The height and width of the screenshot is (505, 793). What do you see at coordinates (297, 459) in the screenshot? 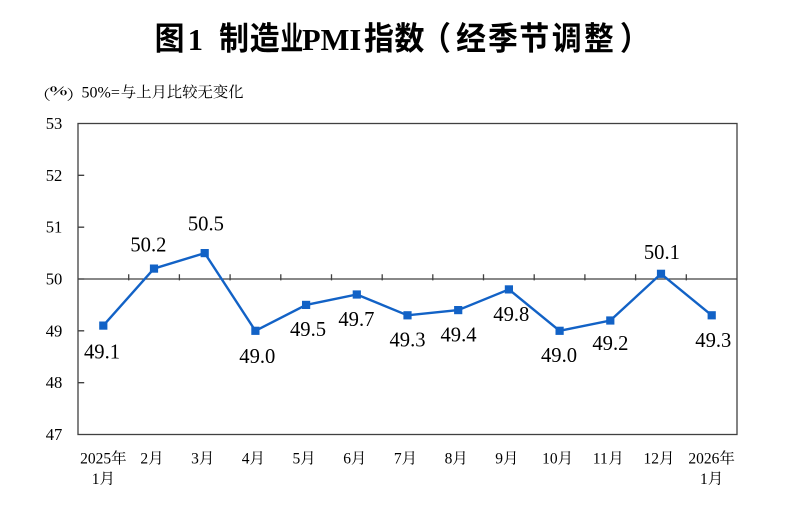
I see `svg-text: 5` at bounding box center [297, 459].